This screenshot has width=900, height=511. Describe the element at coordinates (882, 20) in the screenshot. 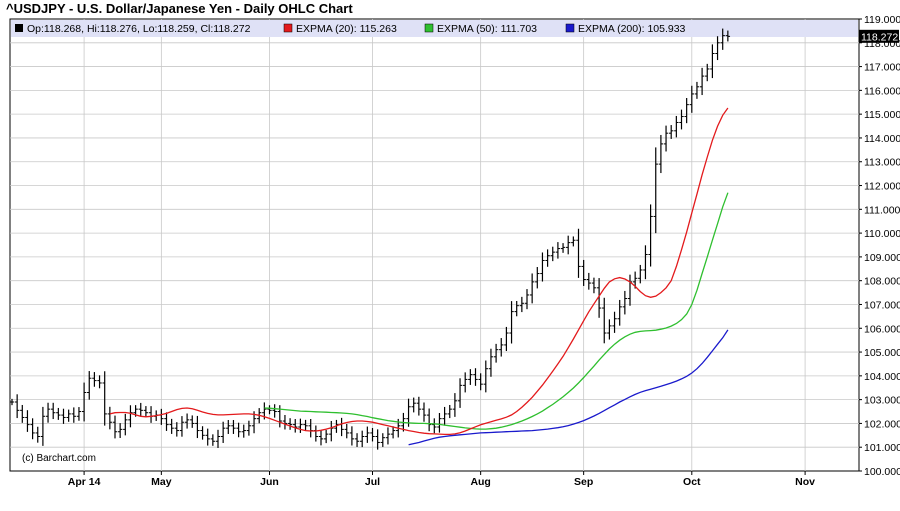

I see `y-tick-label: 119.000` at that location.